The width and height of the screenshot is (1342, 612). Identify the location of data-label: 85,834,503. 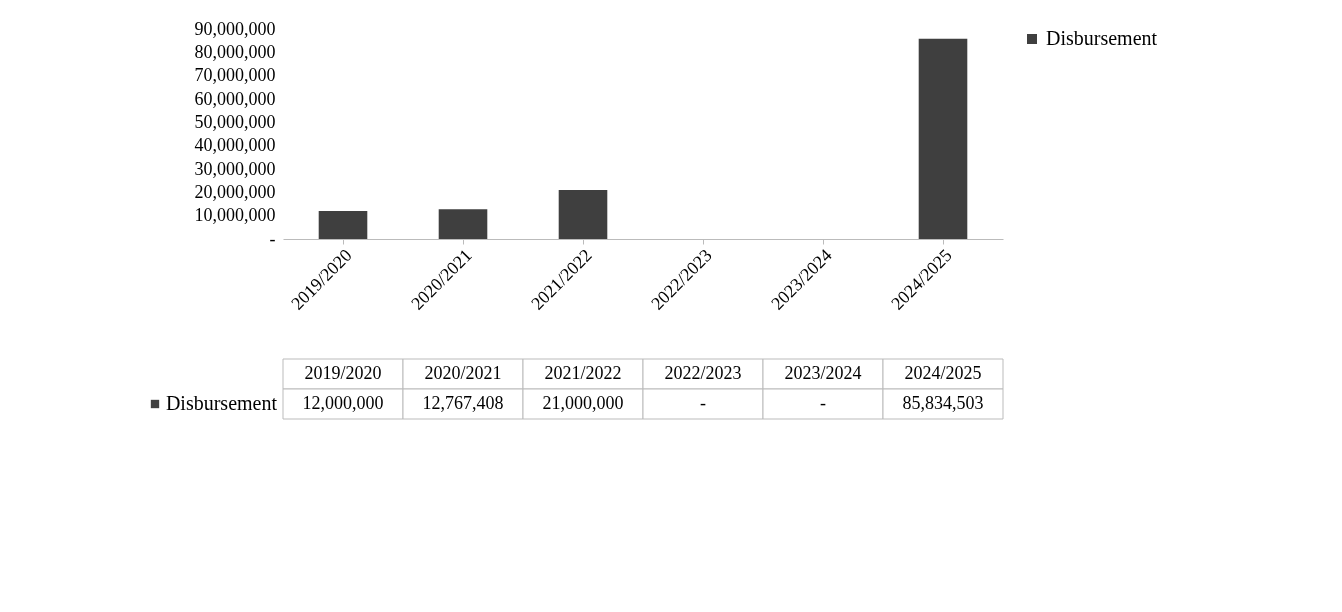
(943, 403).